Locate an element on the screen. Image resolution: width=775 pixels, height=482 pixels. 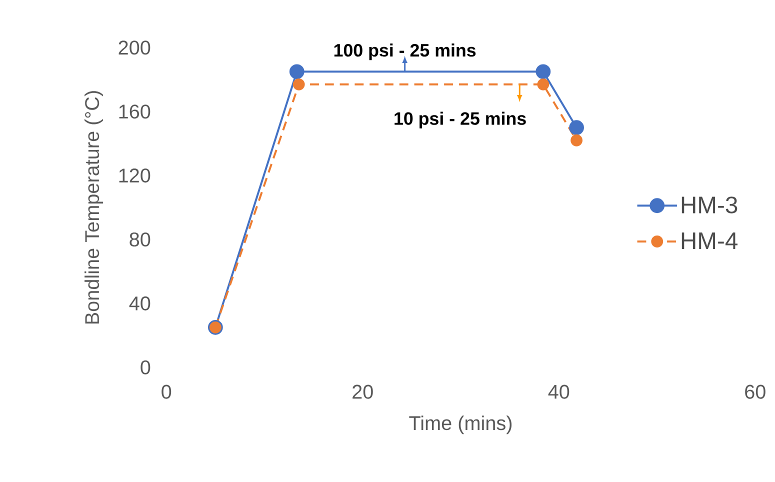
y-tick-label: 160 is located at coordinates (134, 111).